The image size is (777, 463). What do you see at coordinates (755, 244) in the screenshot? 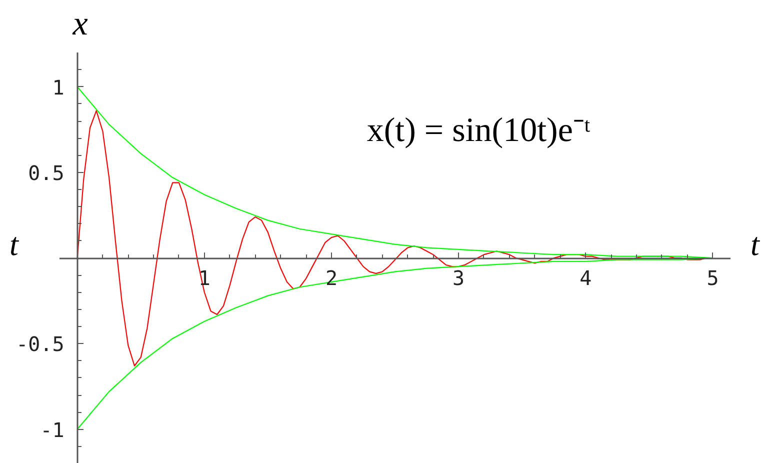
I see `x-axis-title: t` at bounding box center [755, 244].